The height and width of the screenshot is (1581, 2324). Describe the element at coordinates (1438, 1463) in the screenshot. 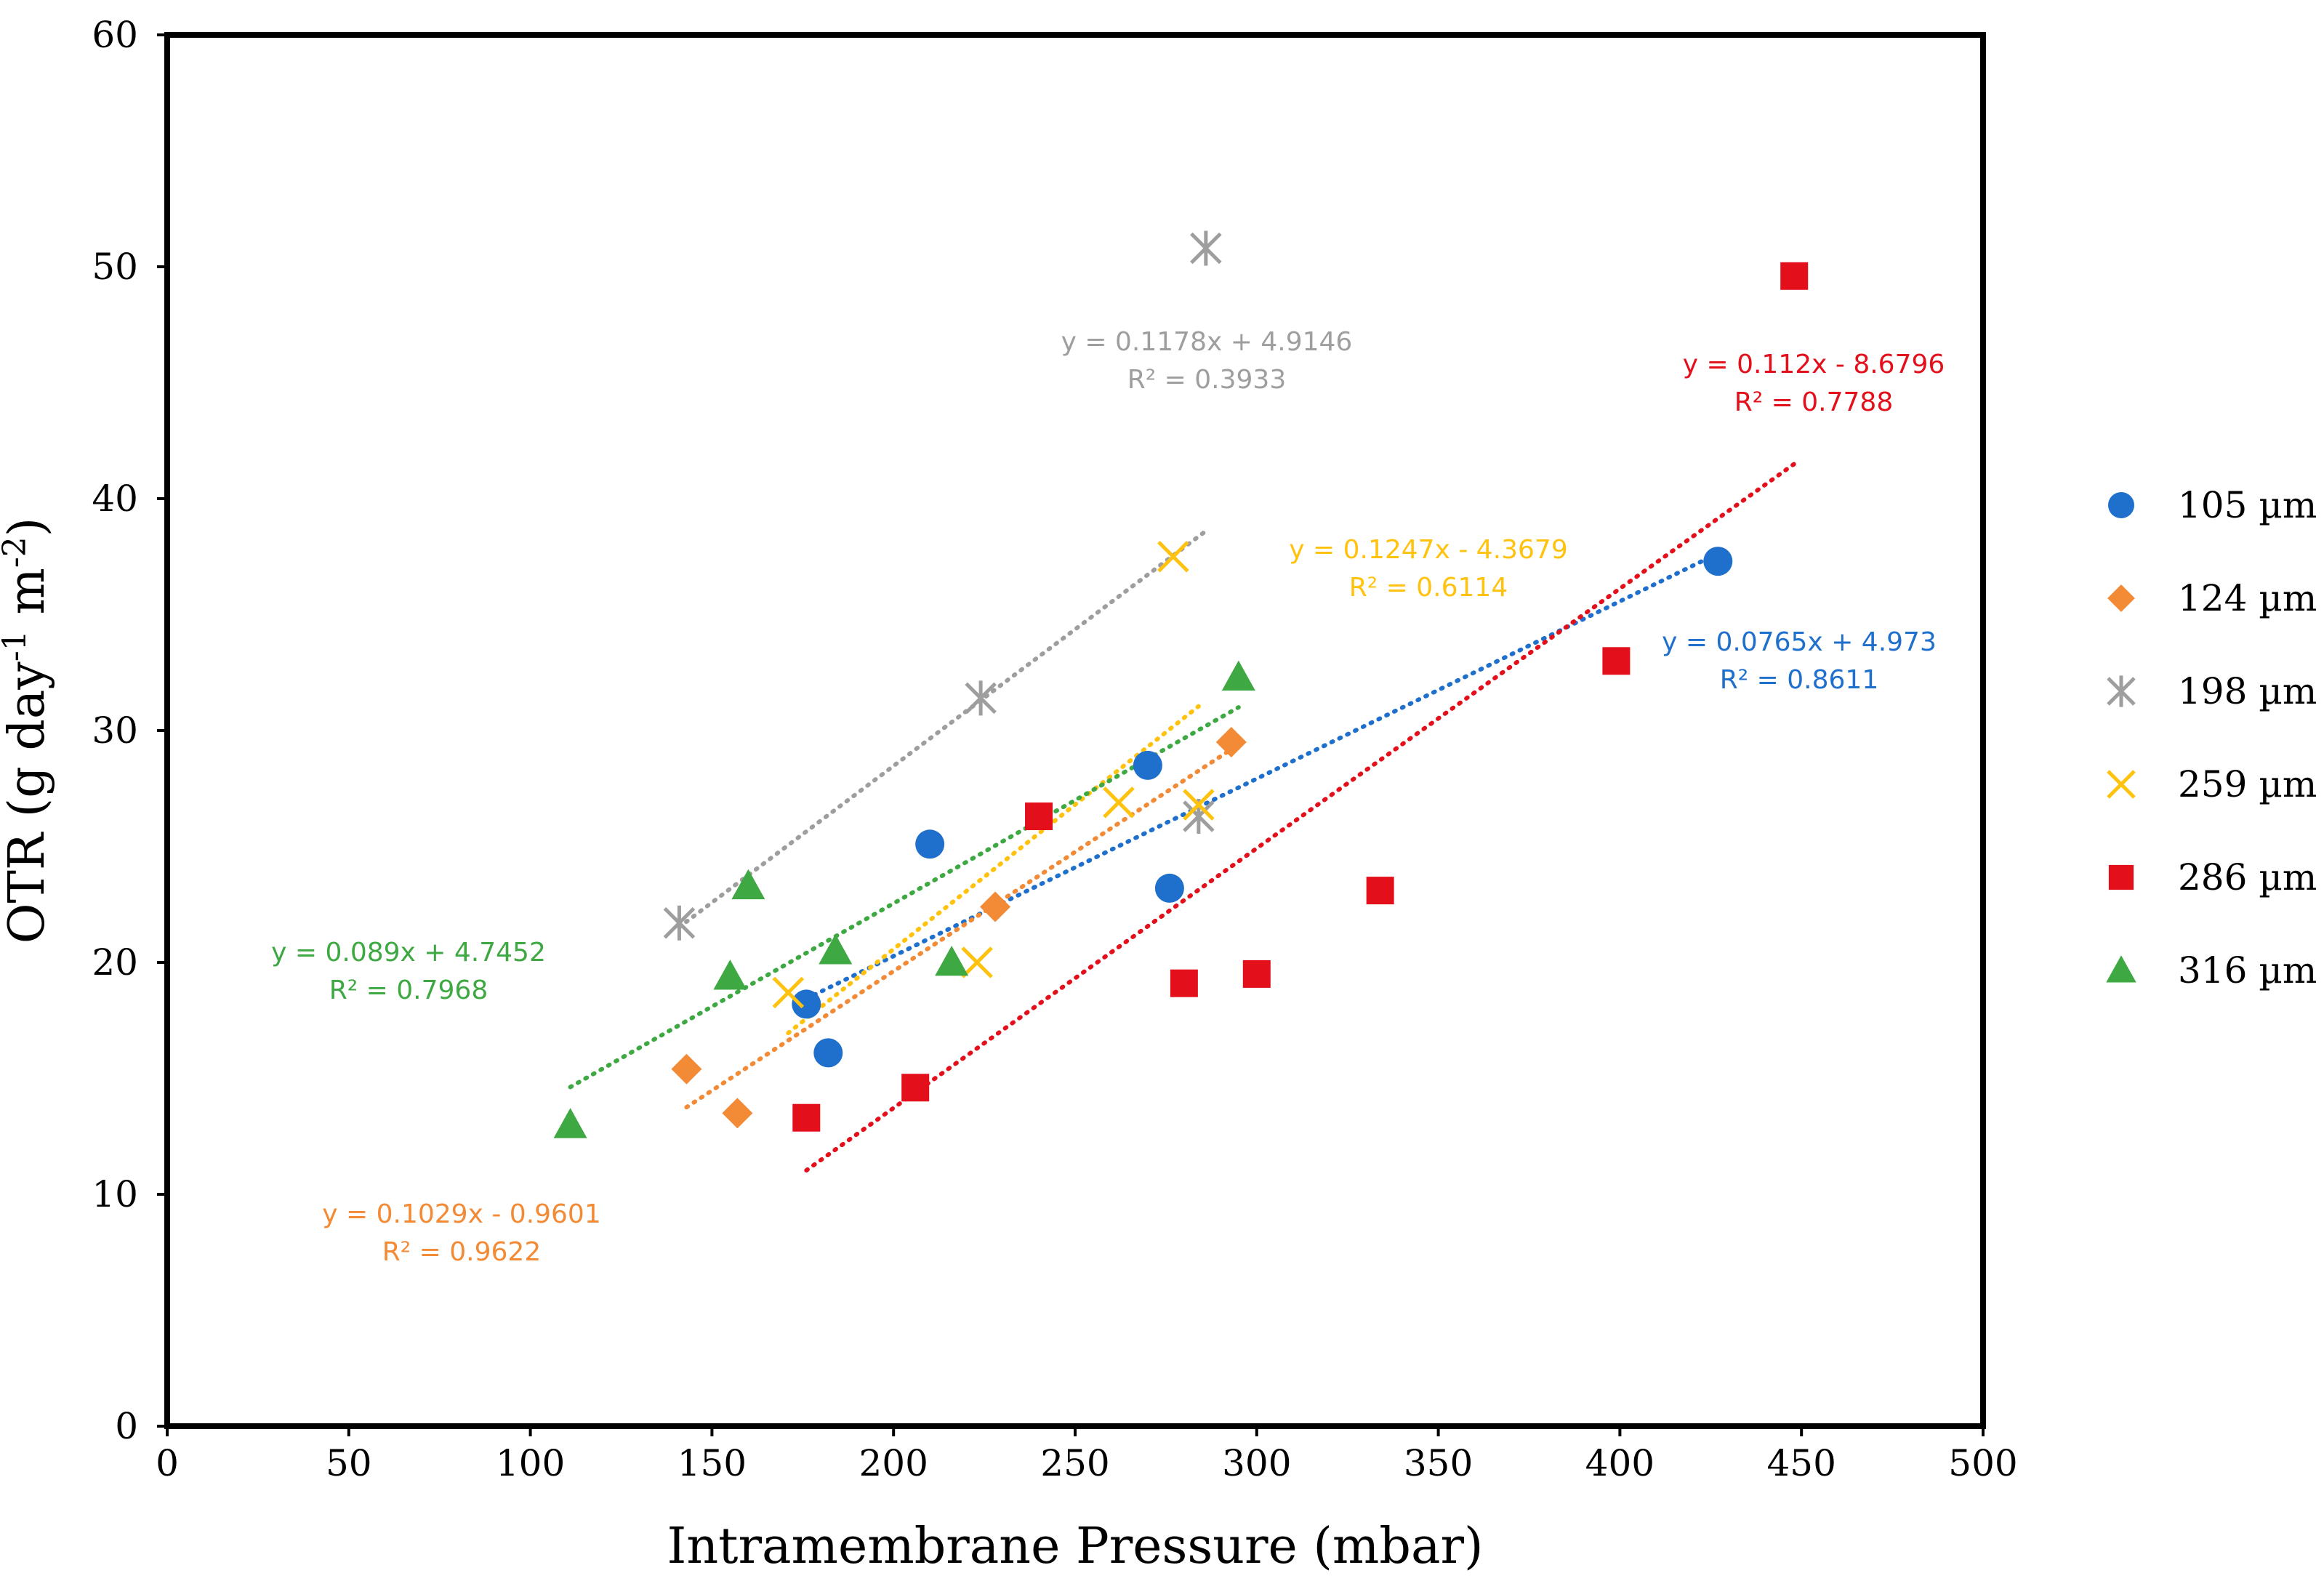

I see `x-tick-label: 350` at that location.